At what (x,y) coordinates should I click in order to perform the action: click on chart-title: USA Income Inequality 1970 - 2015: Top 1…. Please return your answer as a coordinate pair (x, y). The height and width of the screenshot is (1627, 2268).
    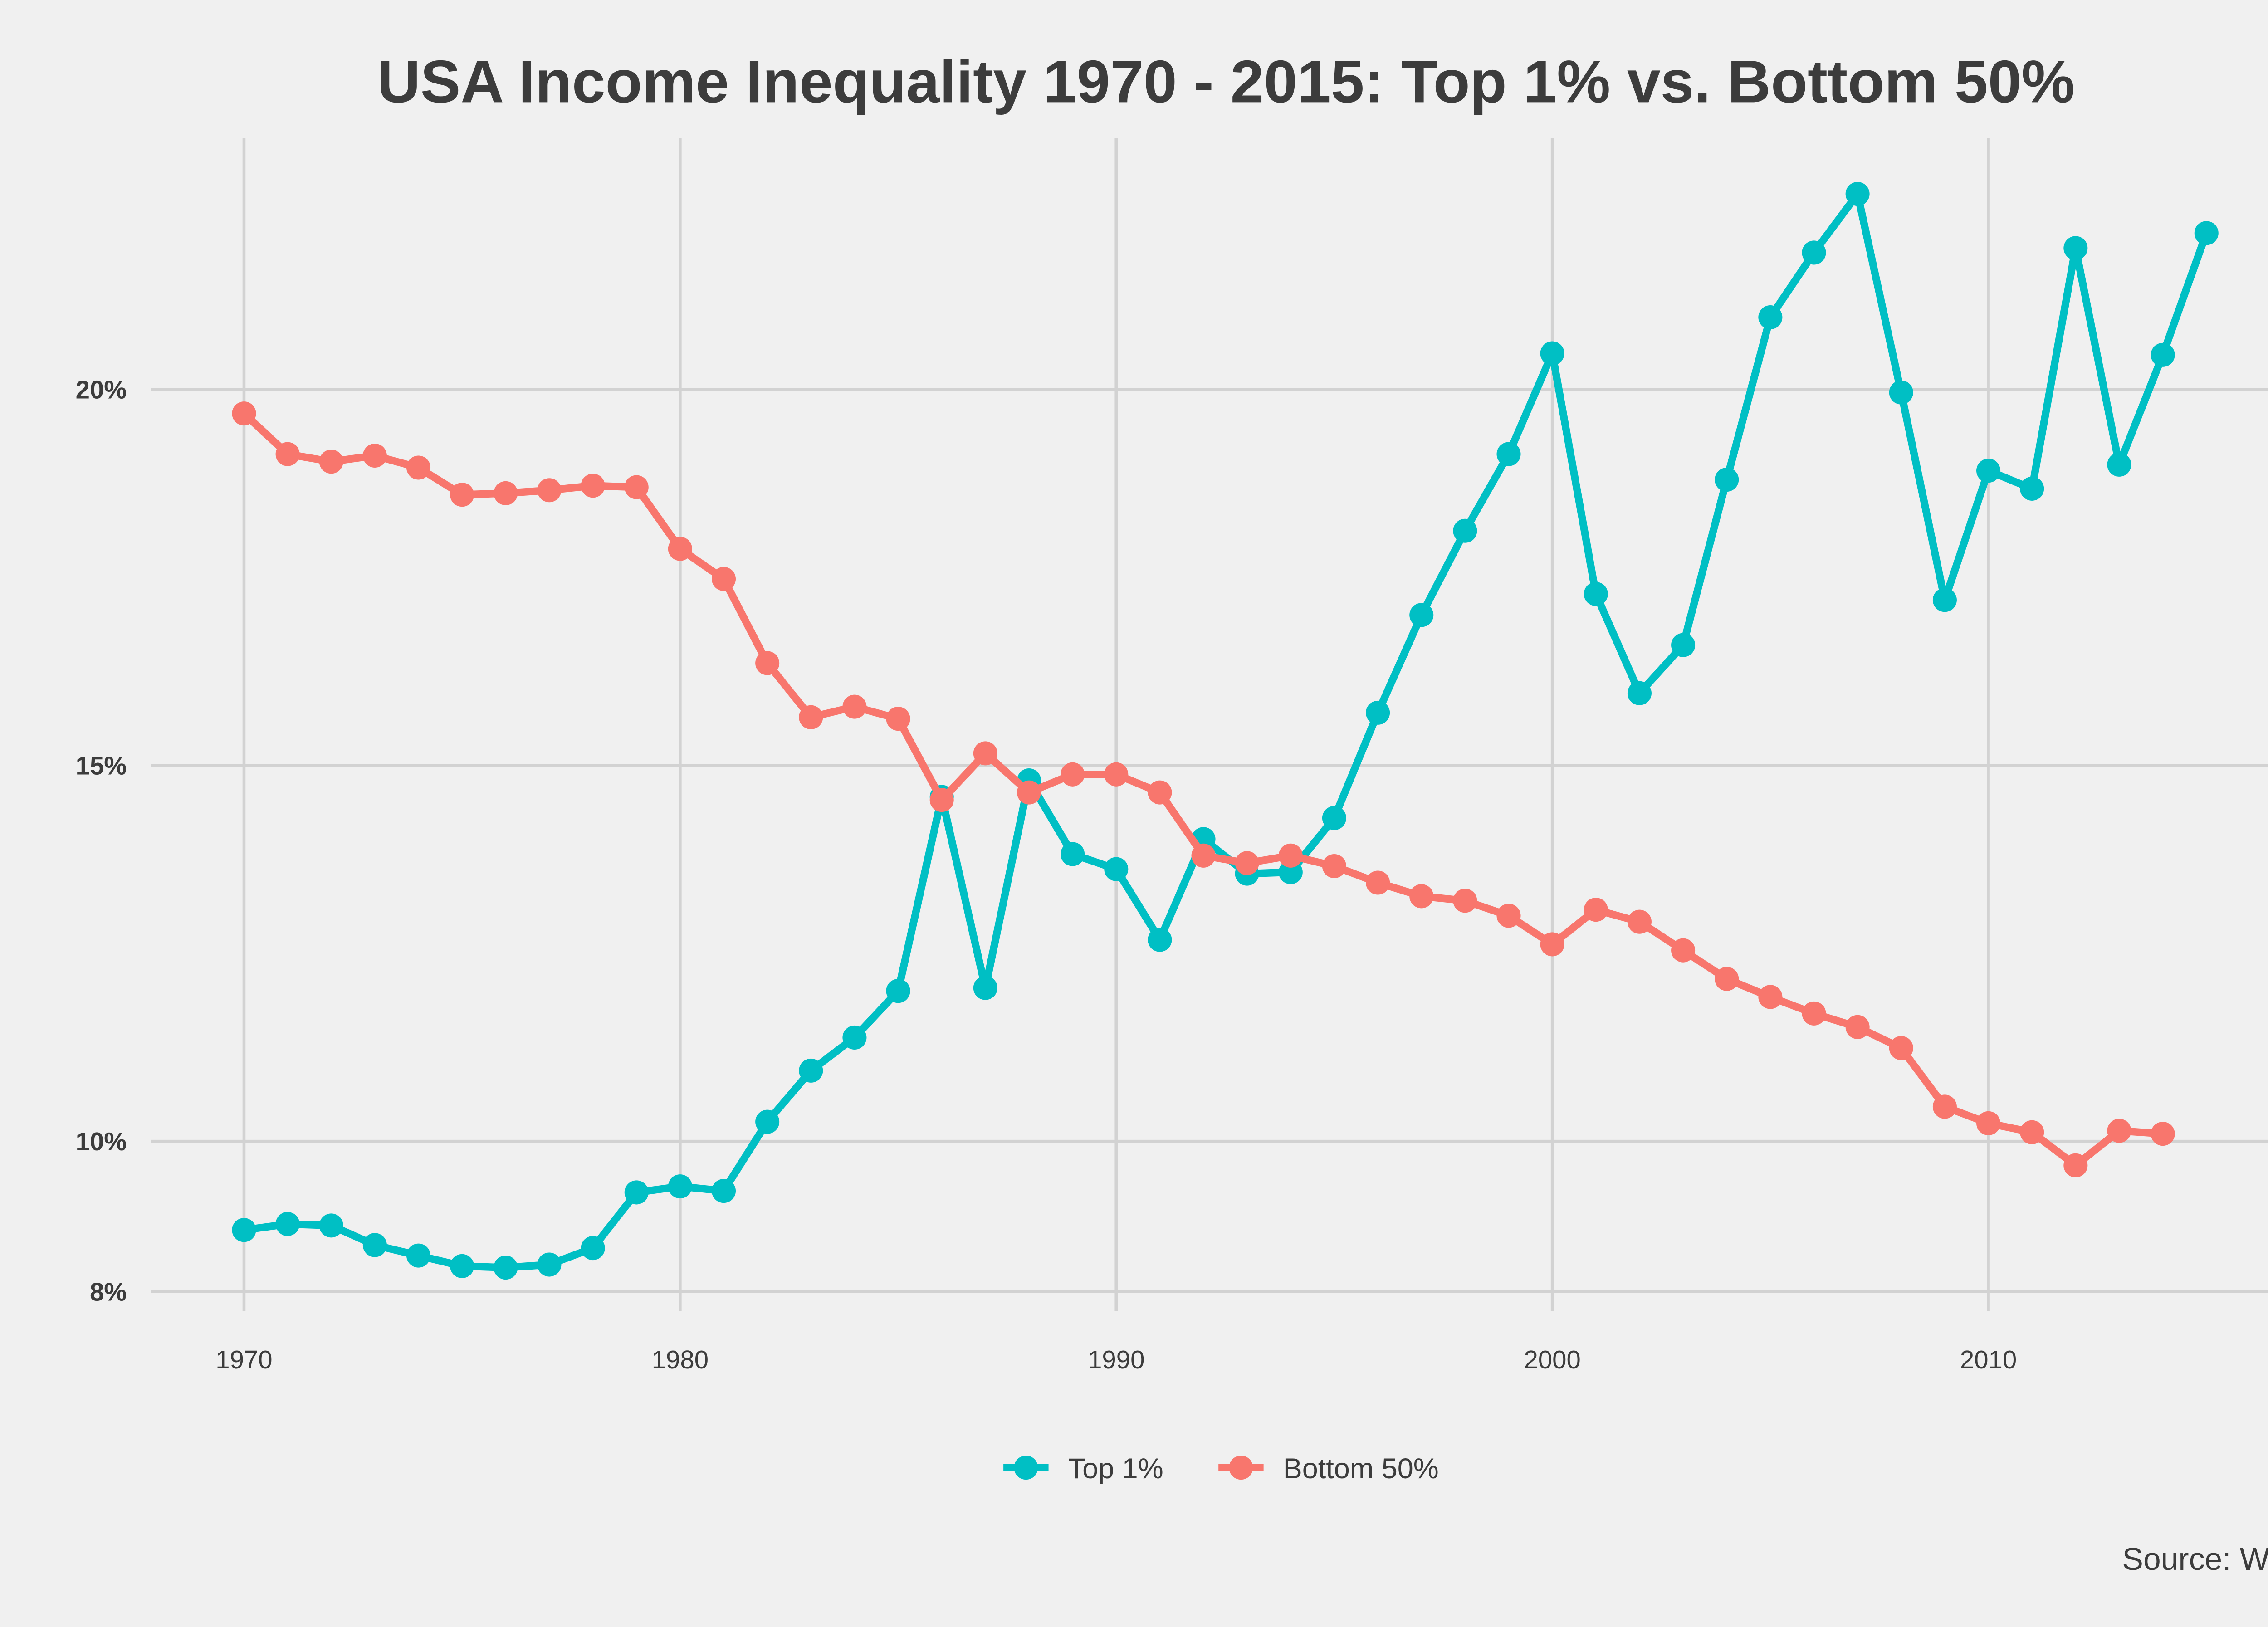
    Looking at the image, I should click on (1226, 81).